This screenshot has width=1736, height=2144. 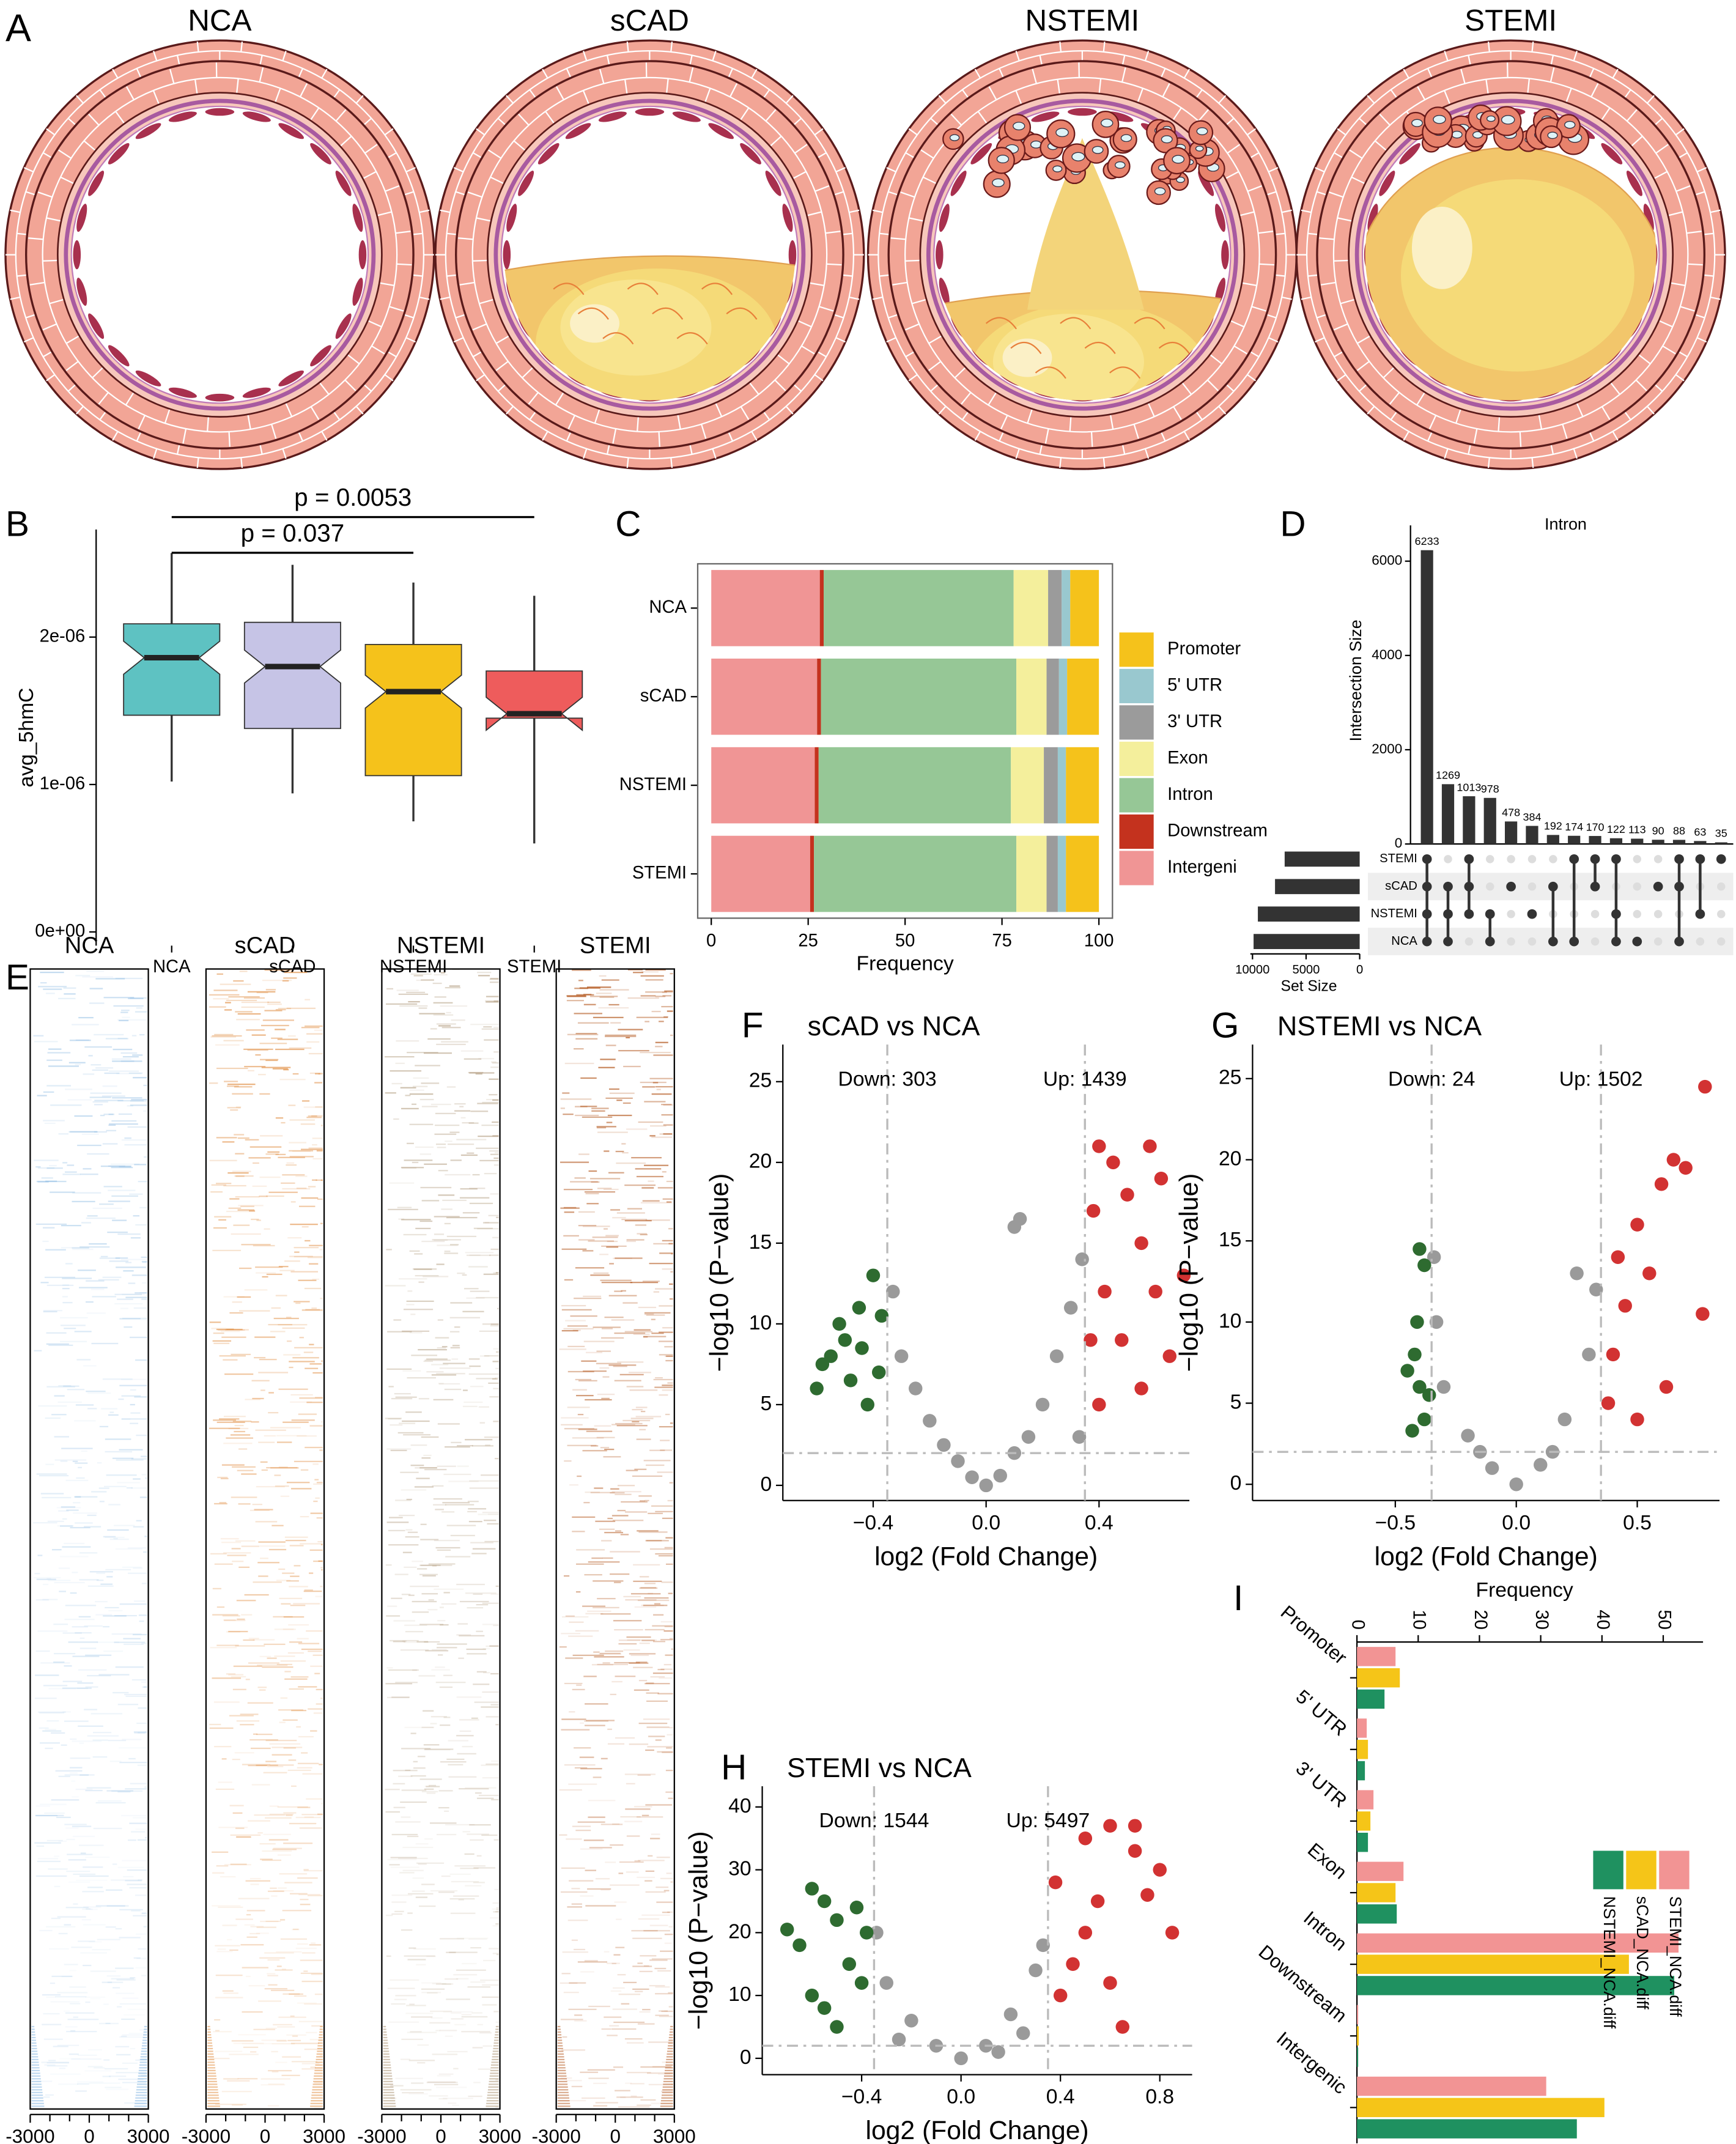 I want to click on bar-segment, so click(x=1061, y=785).